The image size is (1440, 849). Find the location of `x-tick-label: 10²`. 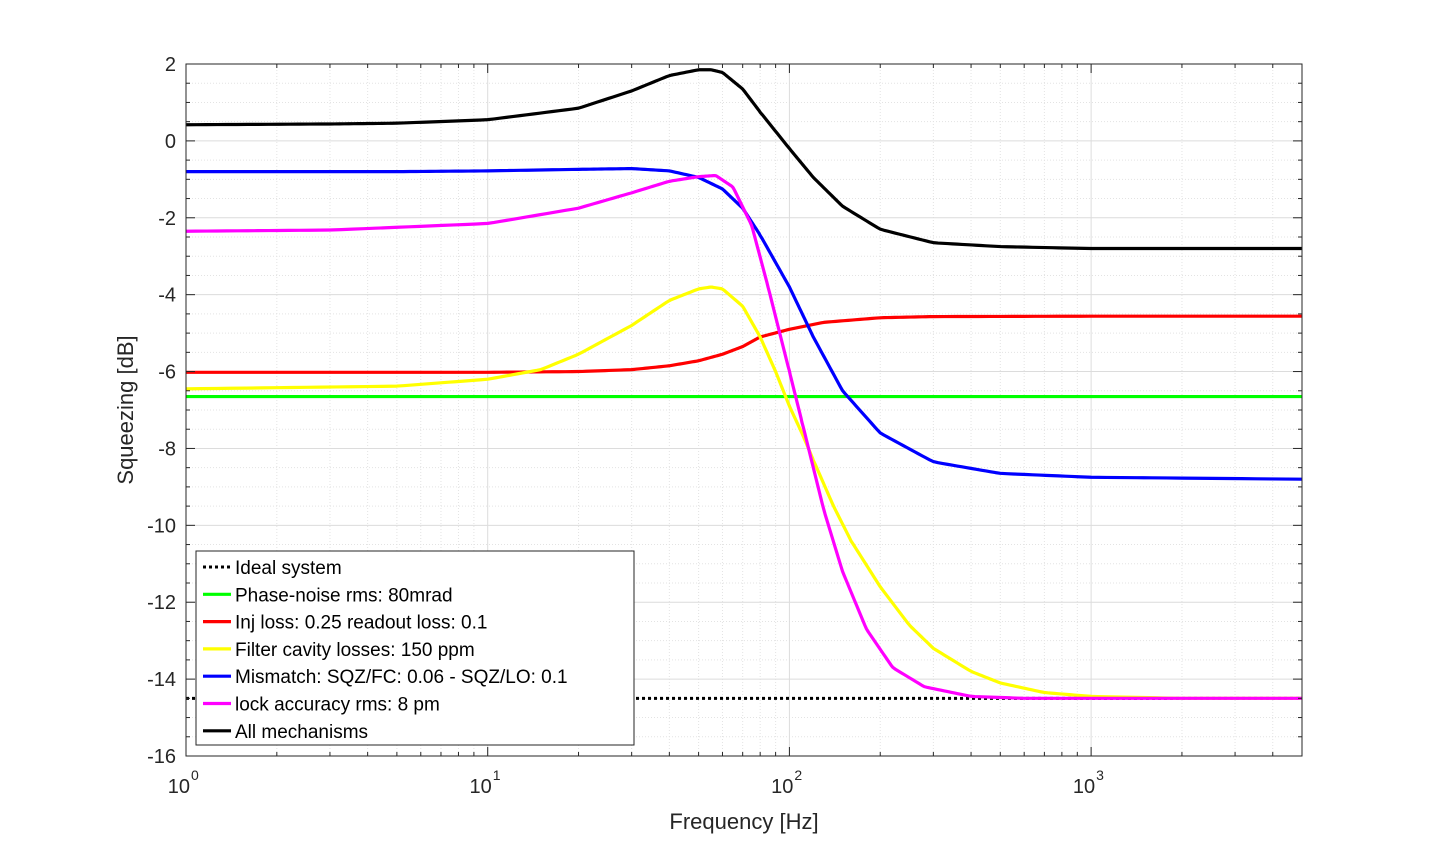

x-tick-label: 10² is located at coordinates (786, 782).